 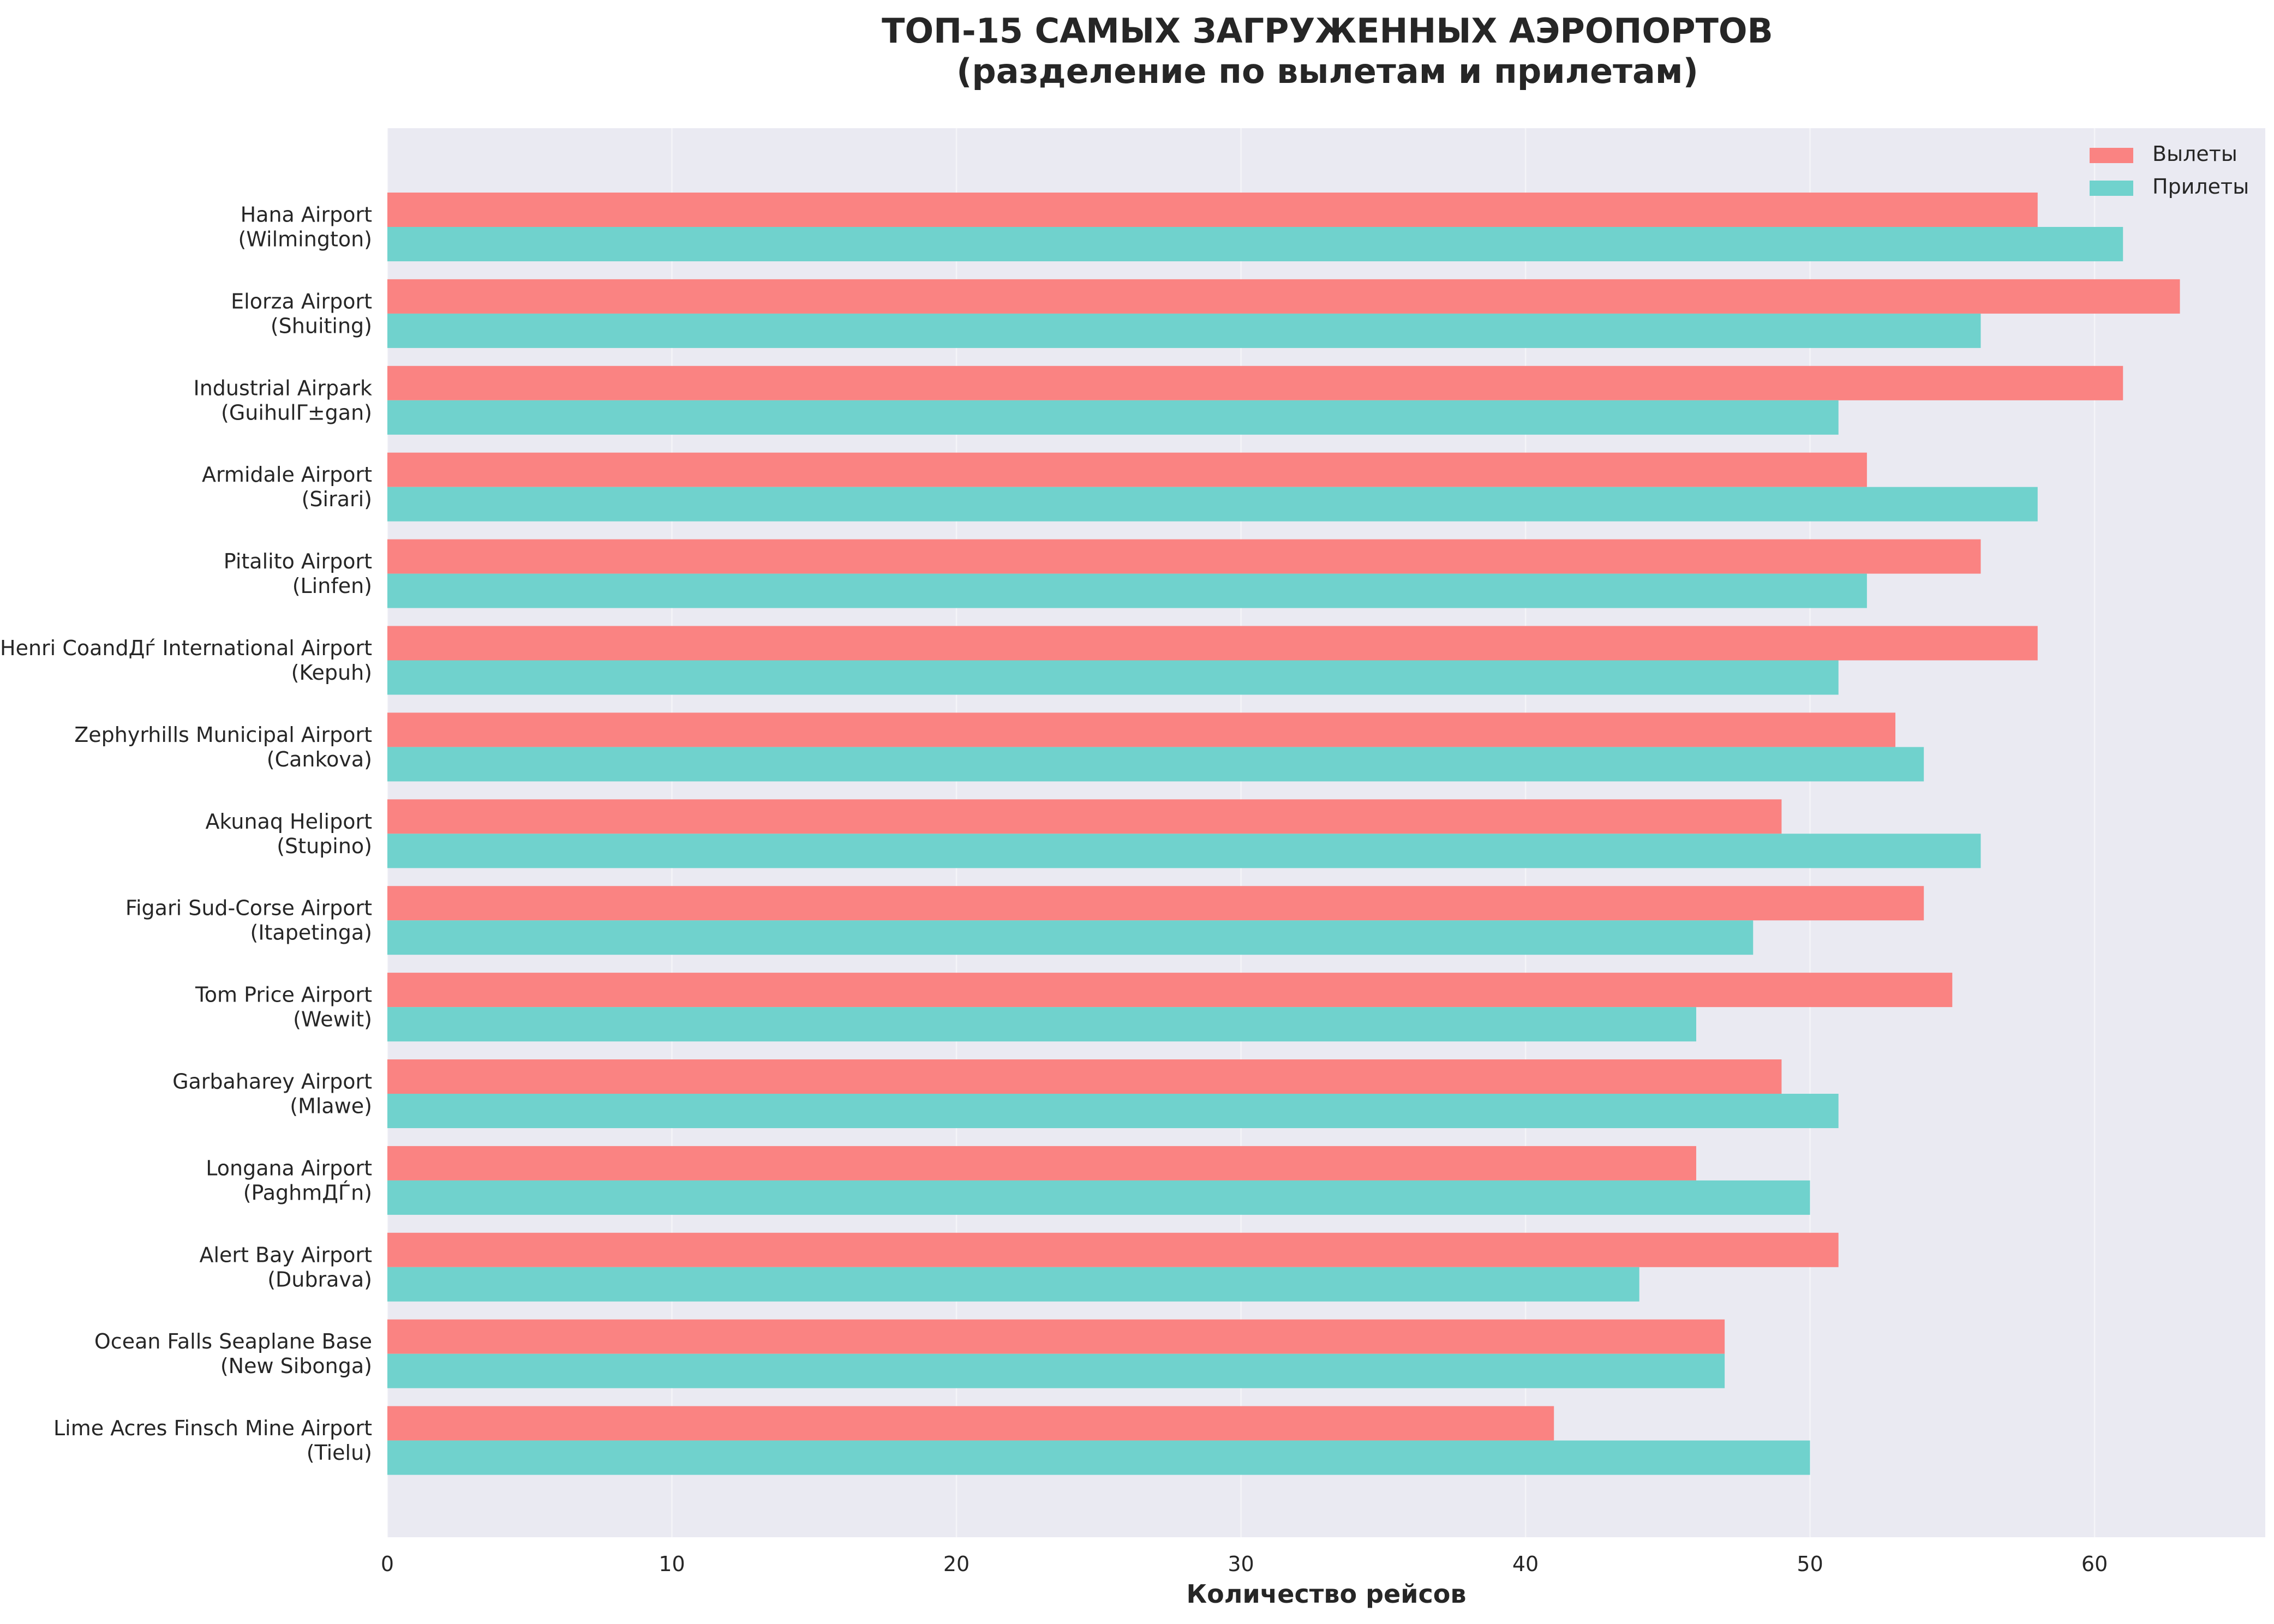 What do you see at coordinates (1810, 1564) in the screenshot?
I see `x-tick-label: 50` at bounding box center [1810, 1564].